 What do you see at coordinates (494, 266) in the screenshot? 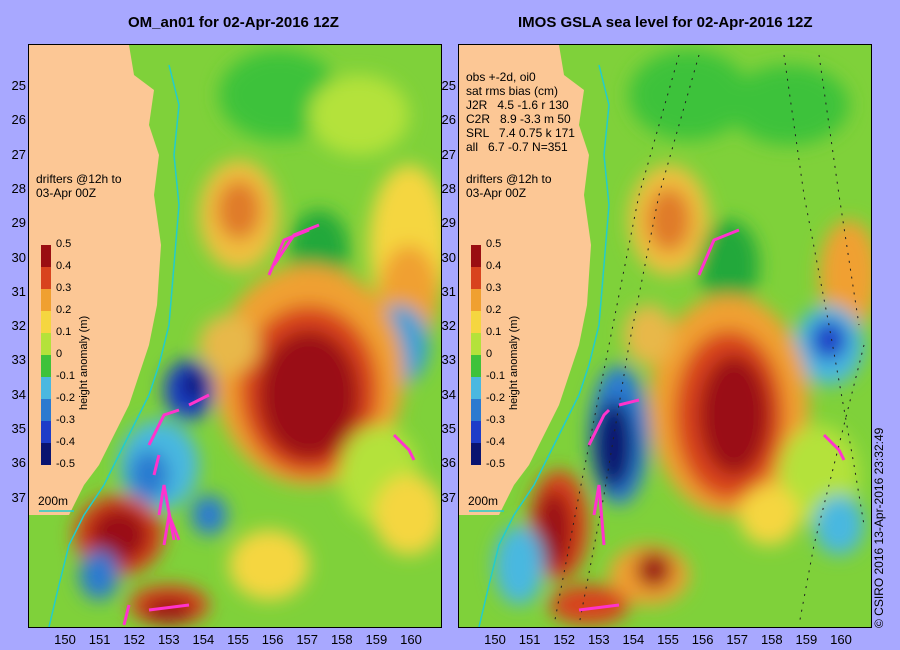
I see `right-colorbar-tick-label: 0.4` at bounding box center [494, 266].